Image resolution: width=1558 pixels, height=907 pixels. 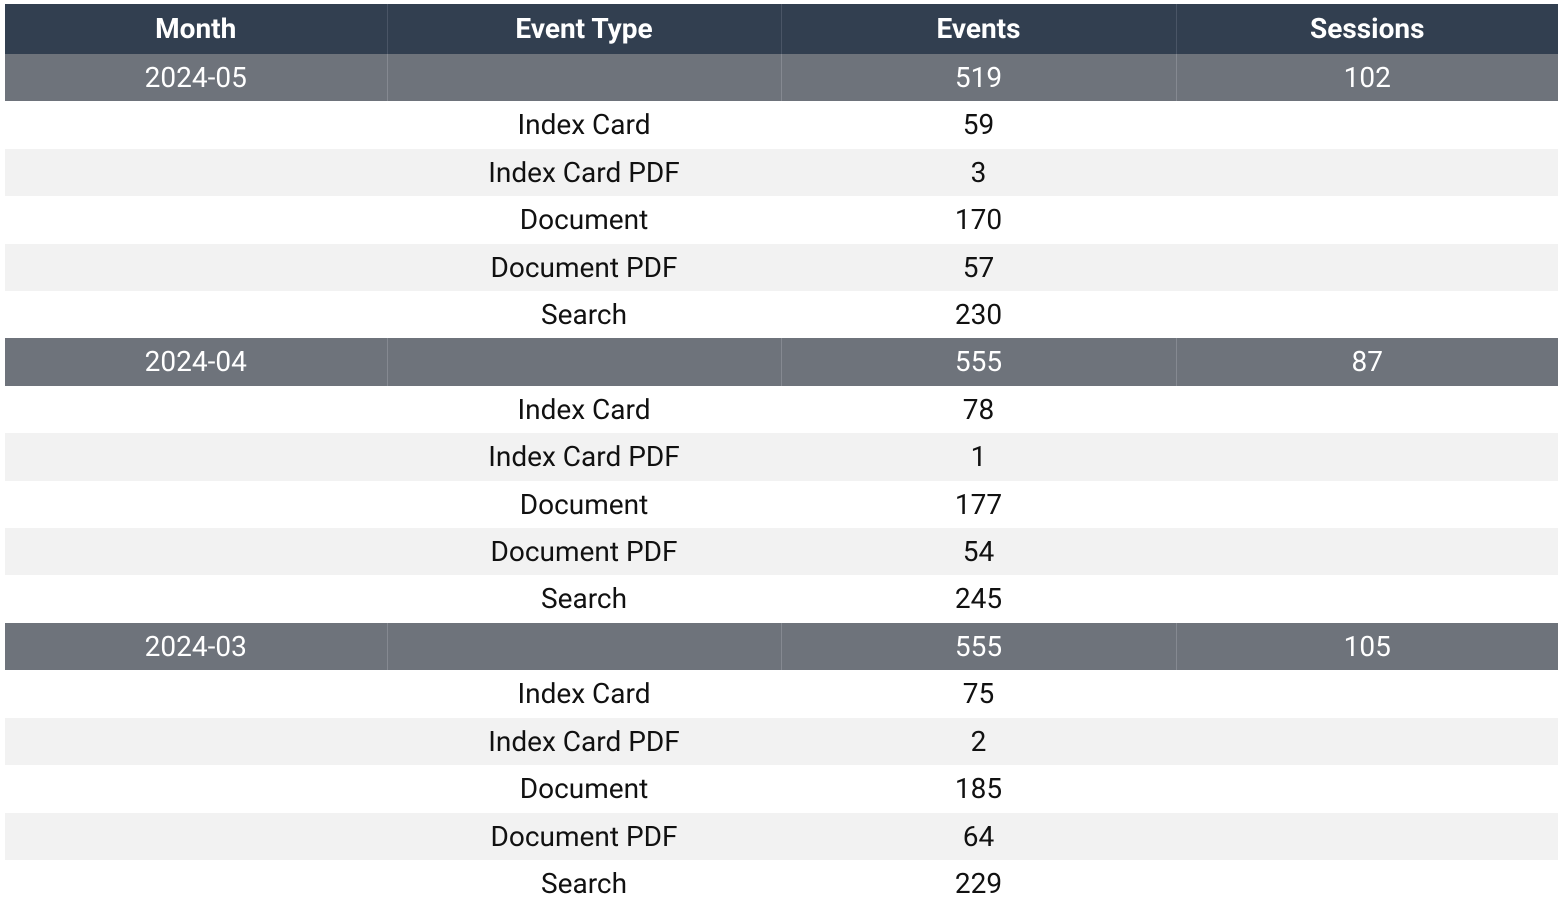 What do you see at coordinates (781, 883) in the screenshot?
I see `detail-row: Search 229` at bounding box center [781, 883].